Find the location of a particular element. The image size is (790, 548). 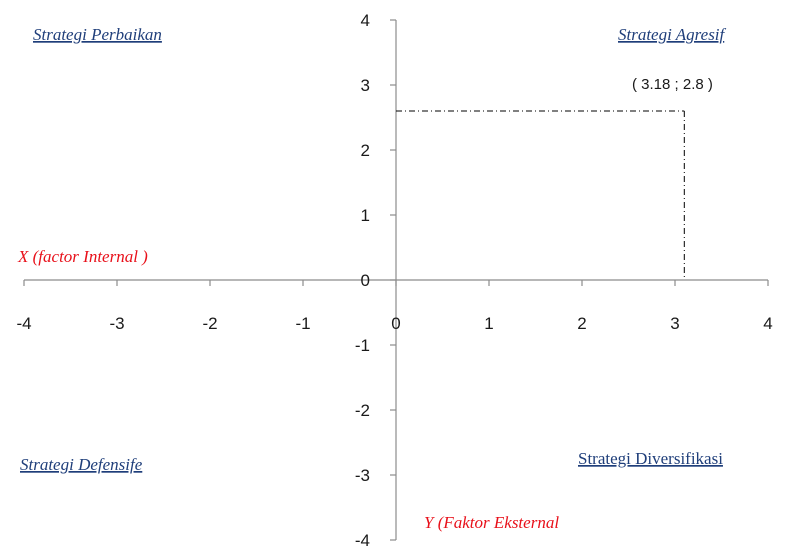

x-tick-label: -3 is located at coordinates (116, 323).